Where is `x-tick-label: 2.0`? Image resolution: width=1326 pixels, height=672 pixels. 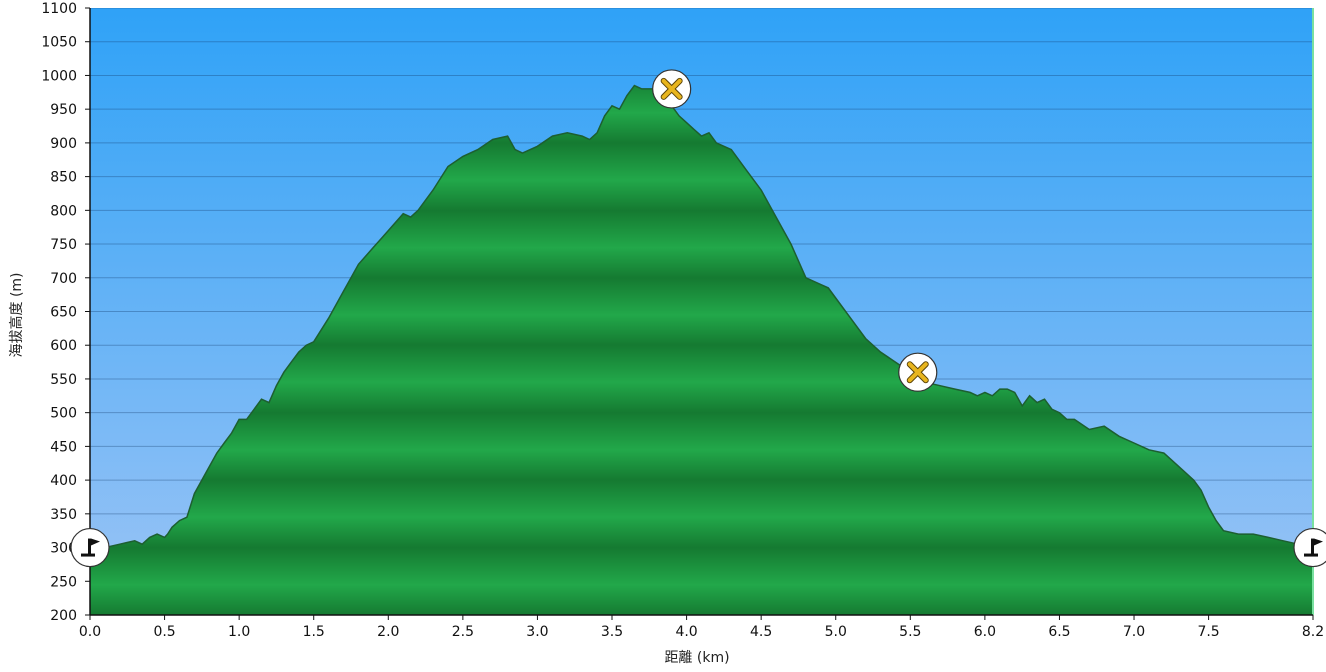 x-tick-label: 2.0 is located at coordinates (388, 632).